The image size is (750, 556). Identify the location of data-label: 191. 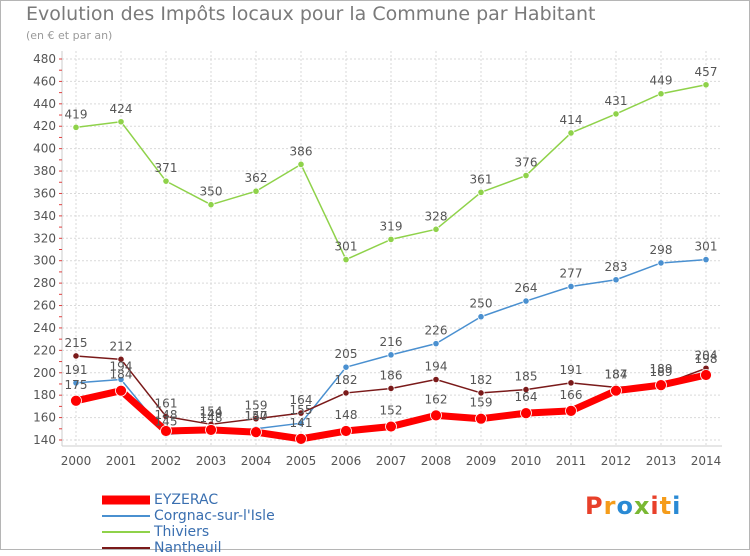
(571, 370).